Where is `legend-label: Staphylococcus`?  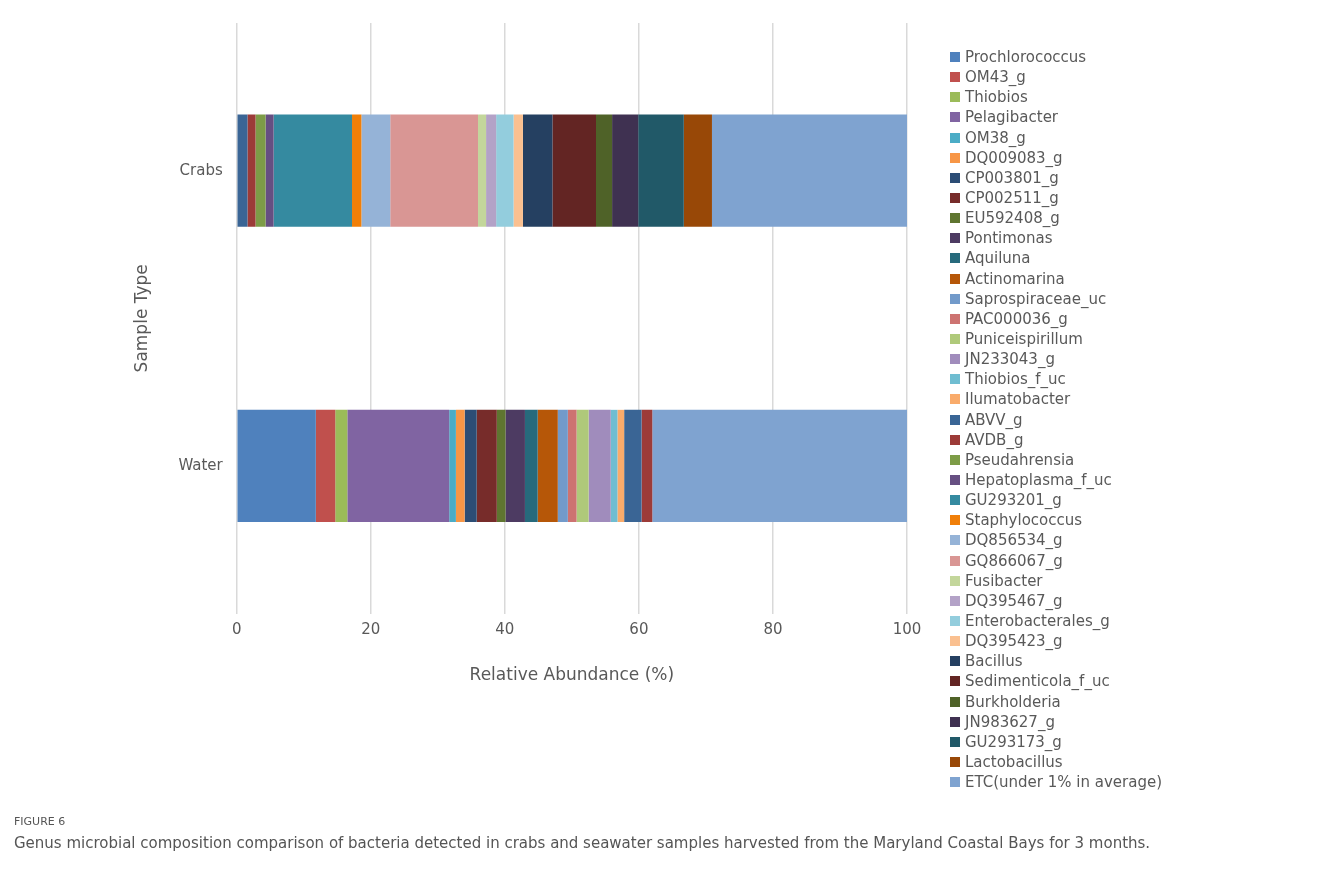
legend-label: Staphylococcus is located at coordinates (1024, 520).